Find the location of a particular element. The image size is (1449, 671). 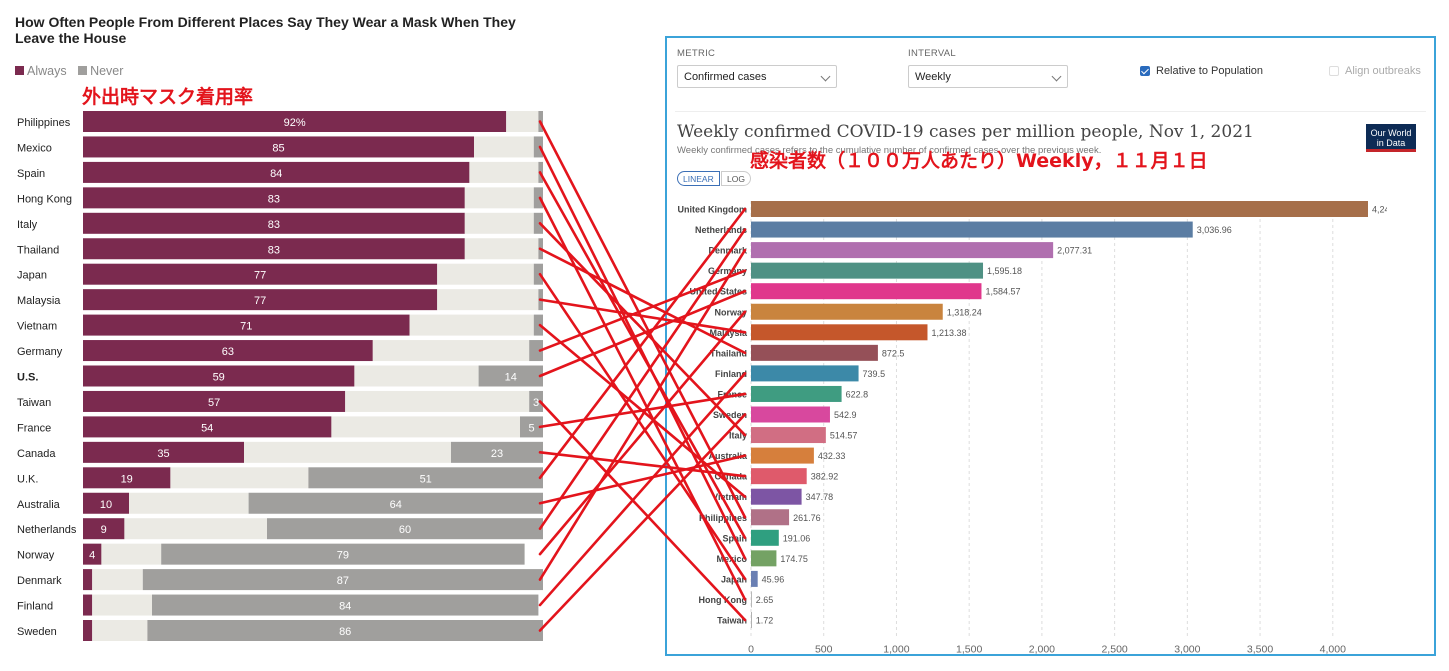

bar-value-label: 51 is located at coordinates (426, 479).